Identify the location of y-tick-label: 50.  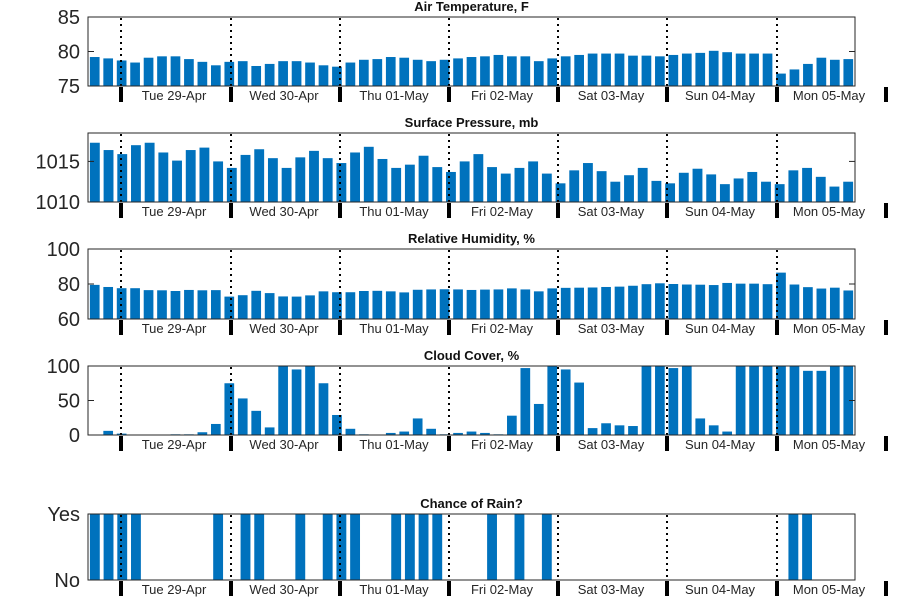
(69, 402).